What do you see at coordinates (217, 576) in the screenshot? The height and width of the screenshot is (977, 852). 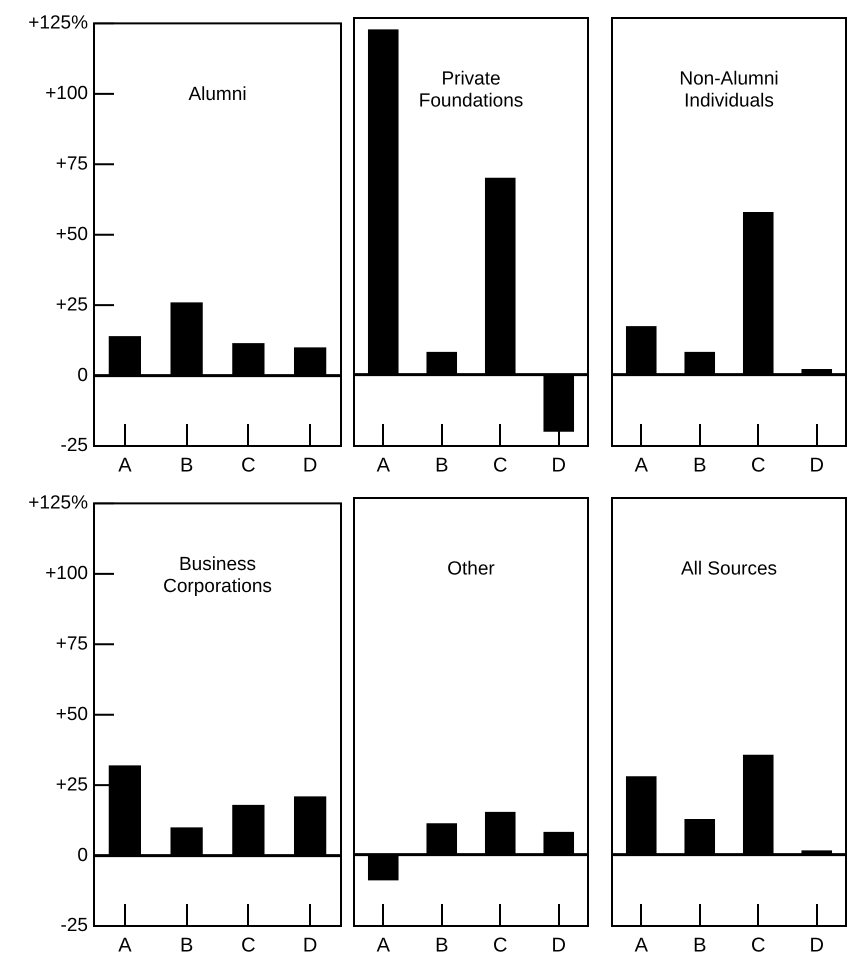 I see `text: Business Corporations` at bounding box center [217, 576].